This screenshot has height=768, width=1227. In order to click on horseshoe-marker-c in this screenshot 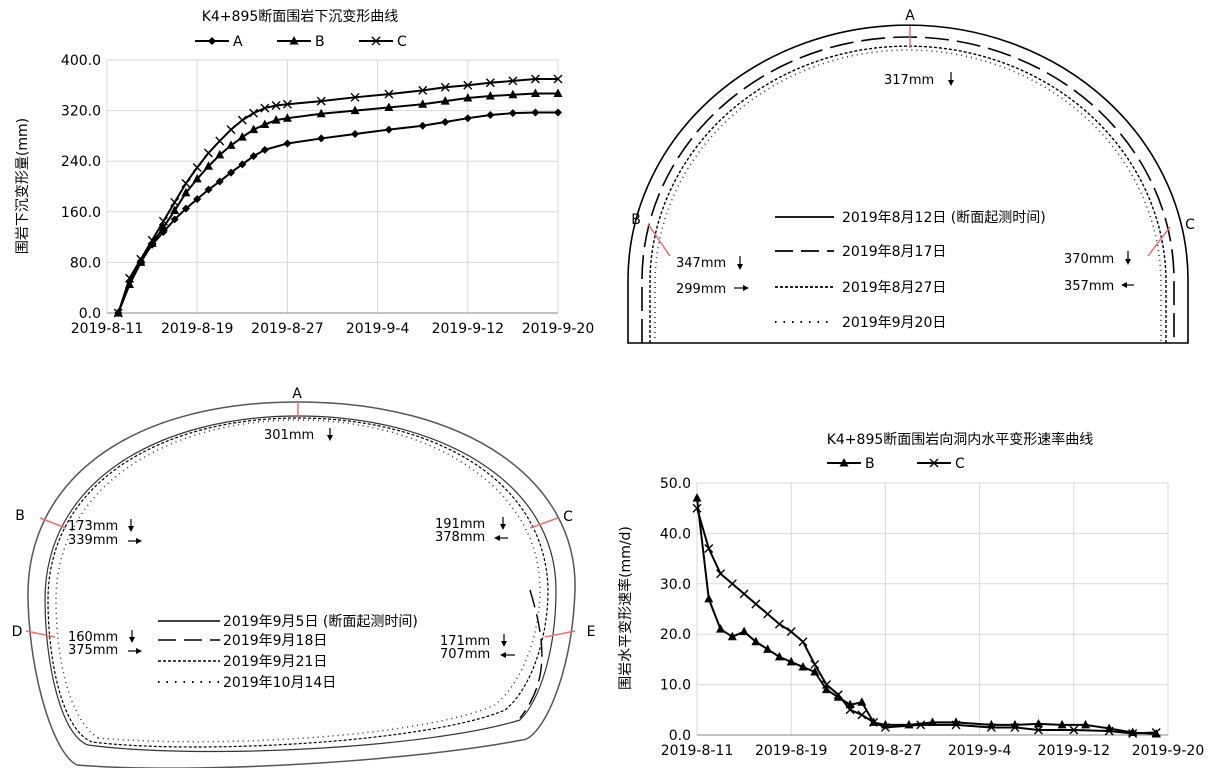, I will do `click(544, 523)`.